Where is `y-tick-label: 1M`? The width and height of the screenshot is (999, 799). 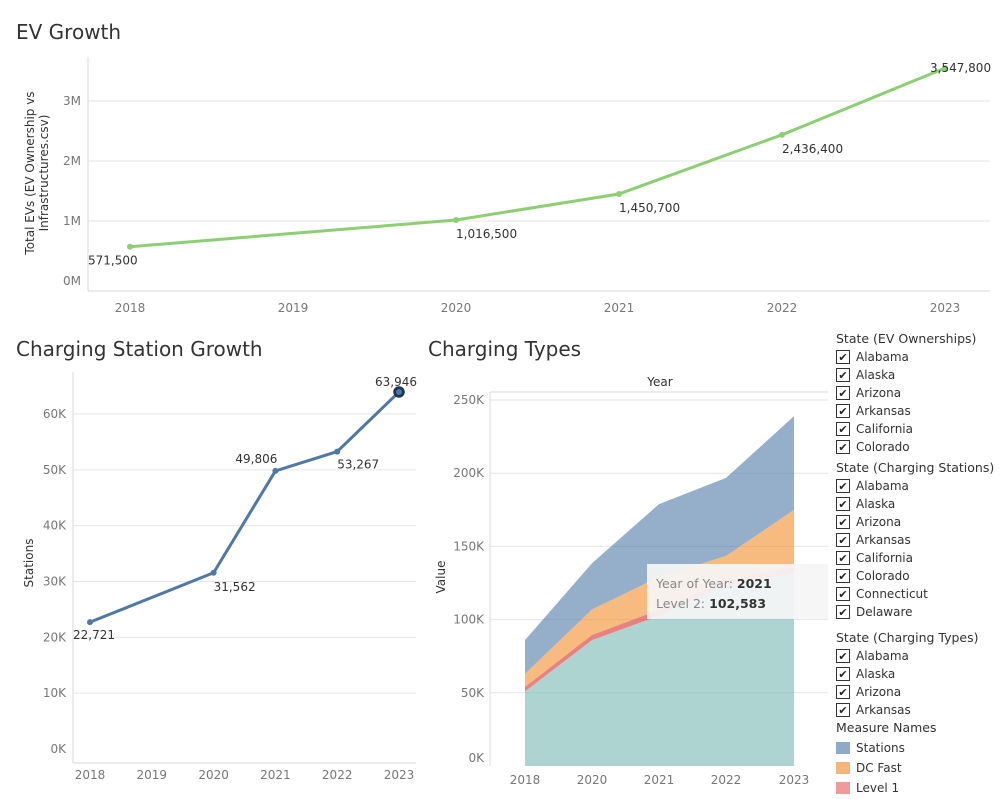
y-tick-label: 1M is located at coordinates (72, 221).